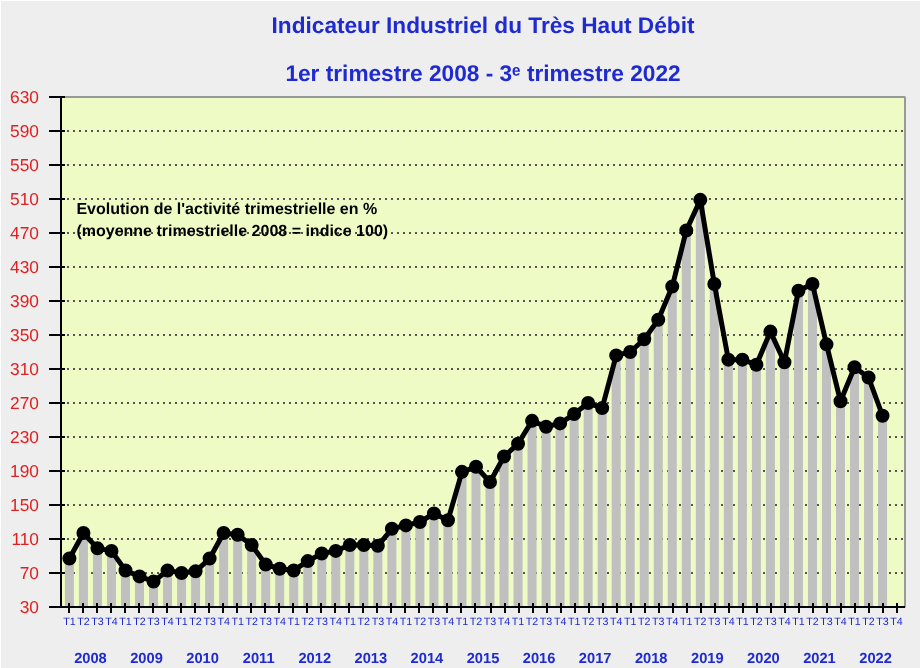 The image size is (920, 668). What do you see at coordinates (483, 27) in the screenshot?
I see `chart-title: Indicateur Industriel du Très Haut Débit` at bounding box center [483, 27].